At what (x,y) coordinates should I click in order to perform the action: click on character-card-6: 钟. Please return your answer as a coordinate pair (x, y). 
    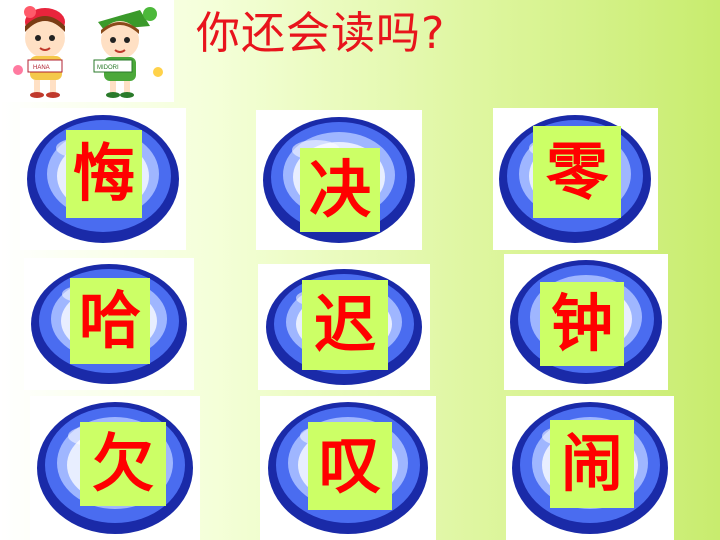
    Looking at the image, I should click on (586, 322).